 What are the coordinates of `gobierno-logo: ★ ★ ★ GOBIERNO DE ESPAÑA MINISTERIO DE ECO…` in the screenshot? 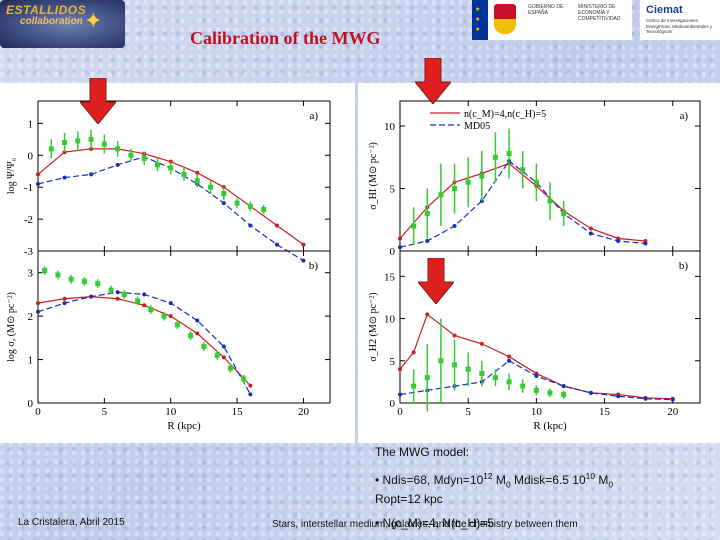 It's located at (552, 20).